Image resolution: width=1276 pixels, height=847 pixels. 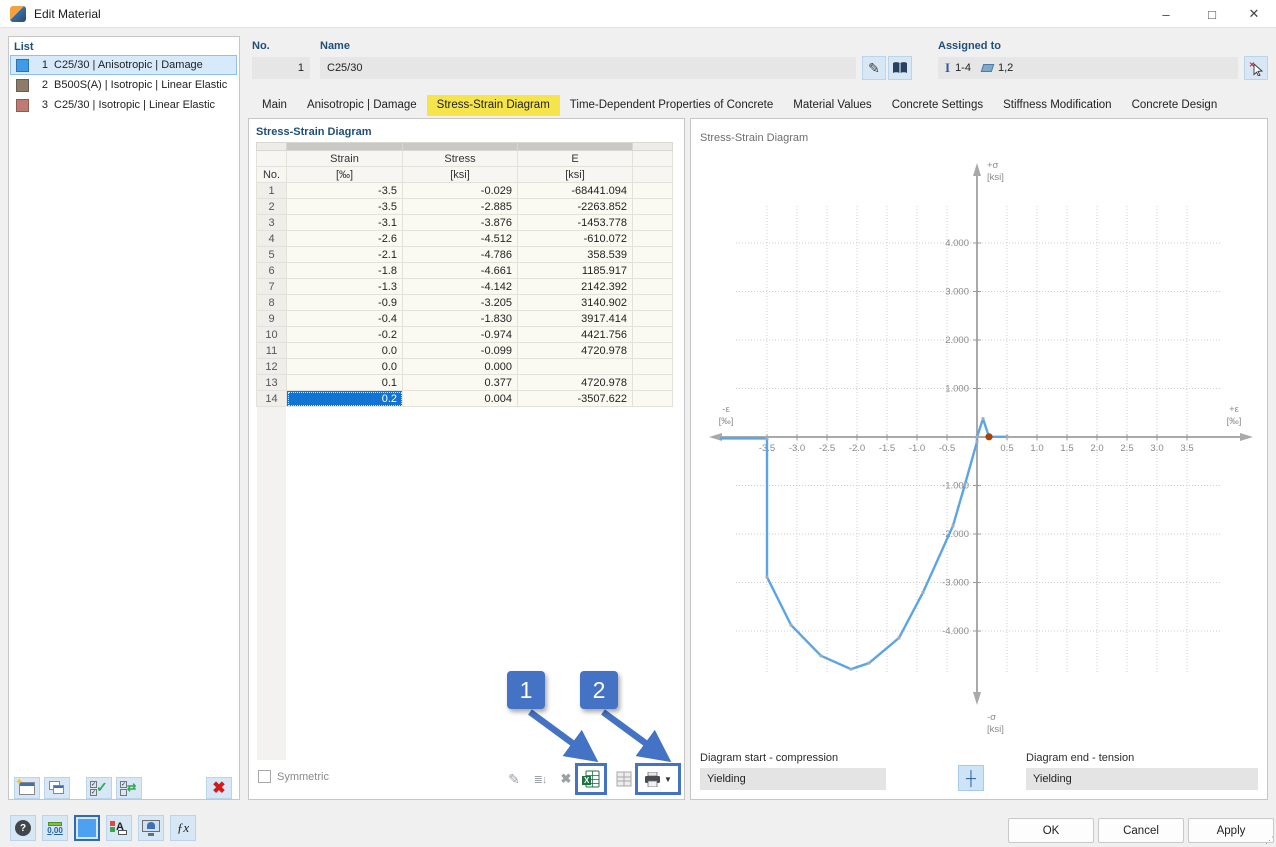 What do you see at coordinates (566, 779) in the screenshot?
I see `delete-row-button: ✖` at bounding box center [566, 779].